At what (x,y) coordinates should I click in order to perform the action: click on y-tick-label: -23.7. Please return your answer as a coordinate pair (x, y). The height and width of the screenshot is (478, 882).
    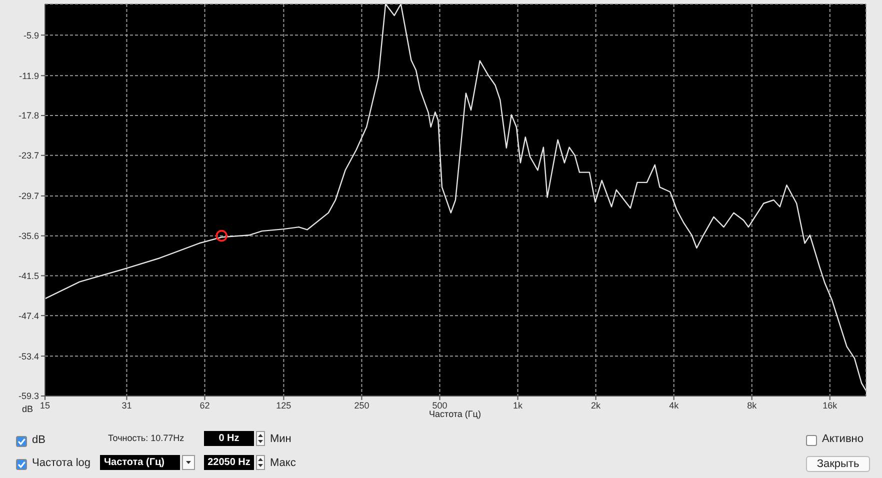
    Looking at the image, I should click on (28, 155).